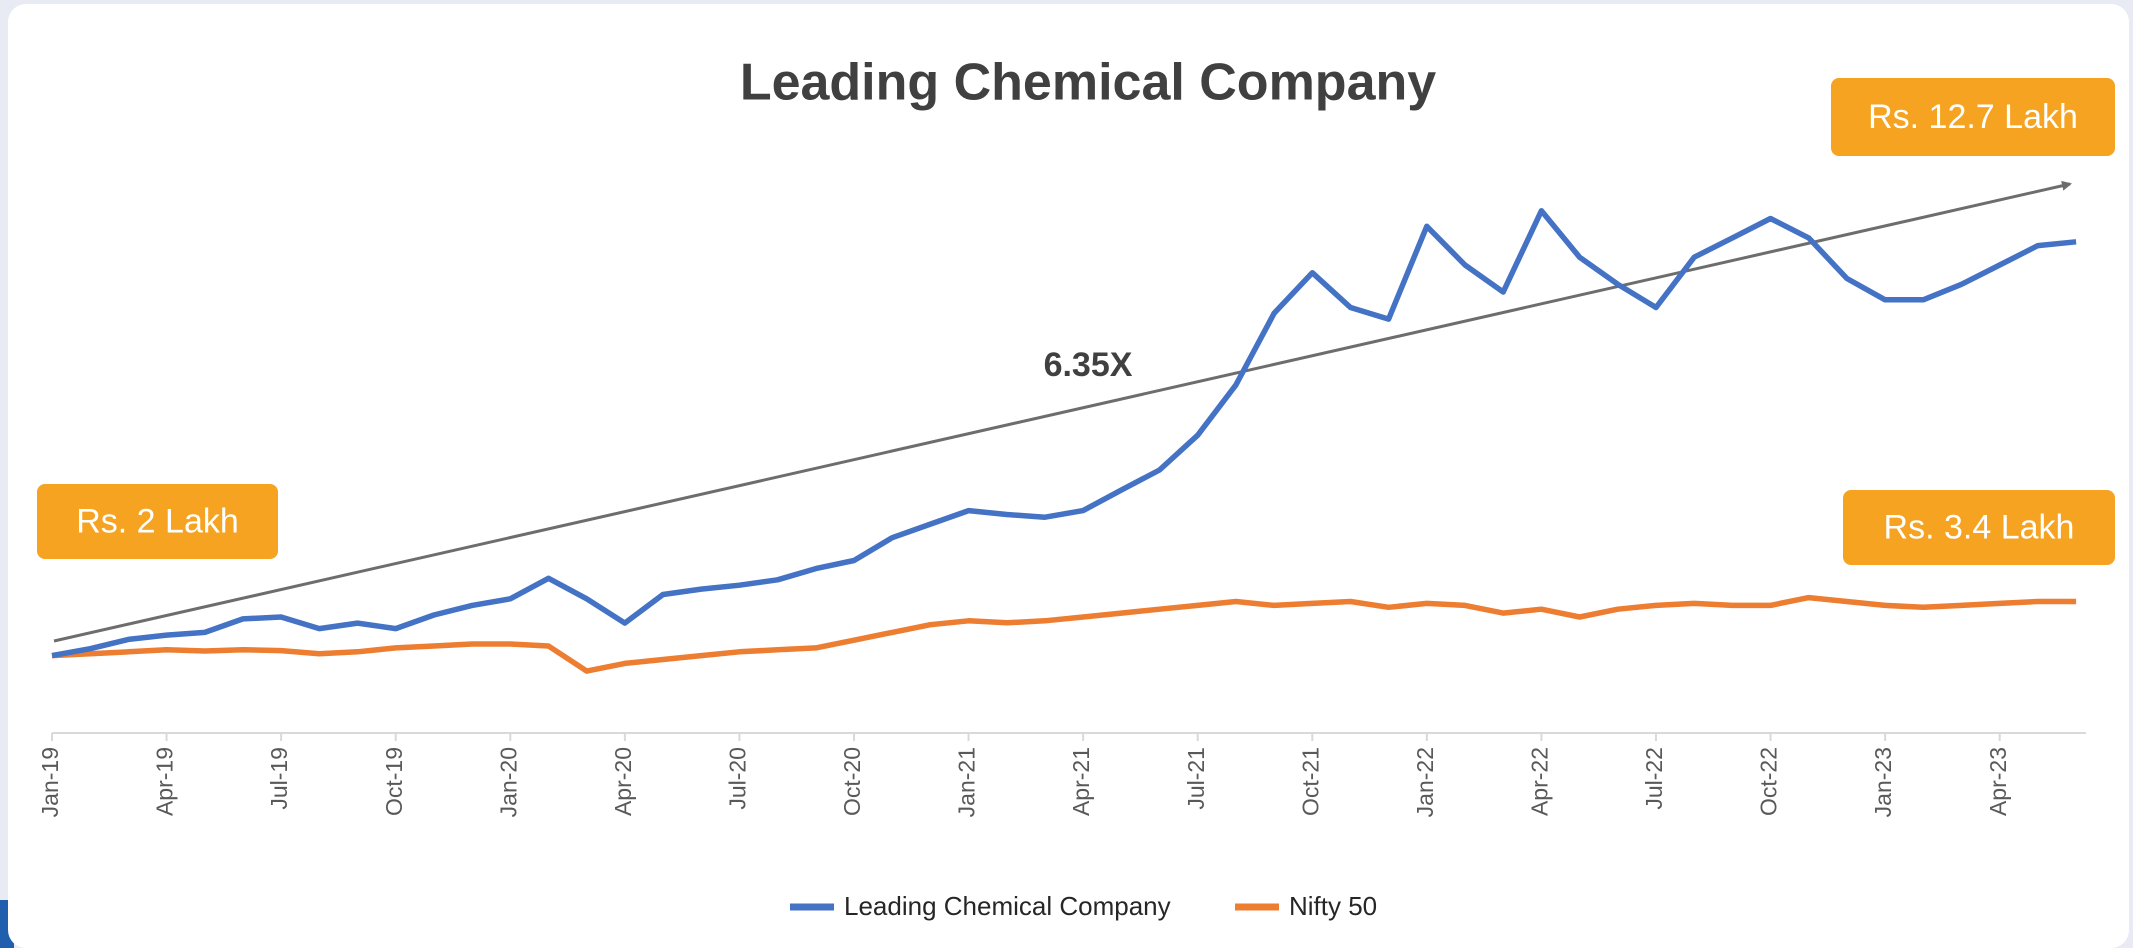 This screenshot has width=2133, height=948. Describe the element at coordinates (1088, 365) in the screenshot. I see `annotation: 6.35X` at that location.